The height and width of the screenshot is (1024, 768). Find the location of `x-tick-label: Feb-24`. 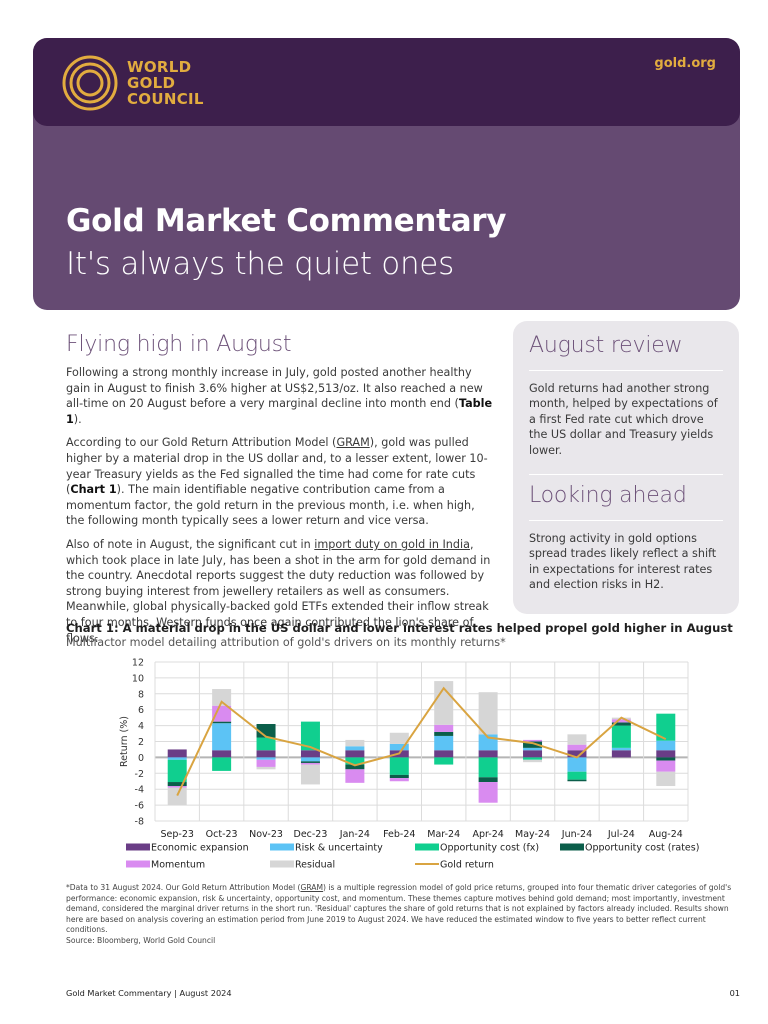

x-tick-label: Feb-24 is located at coordinates (399, 834).